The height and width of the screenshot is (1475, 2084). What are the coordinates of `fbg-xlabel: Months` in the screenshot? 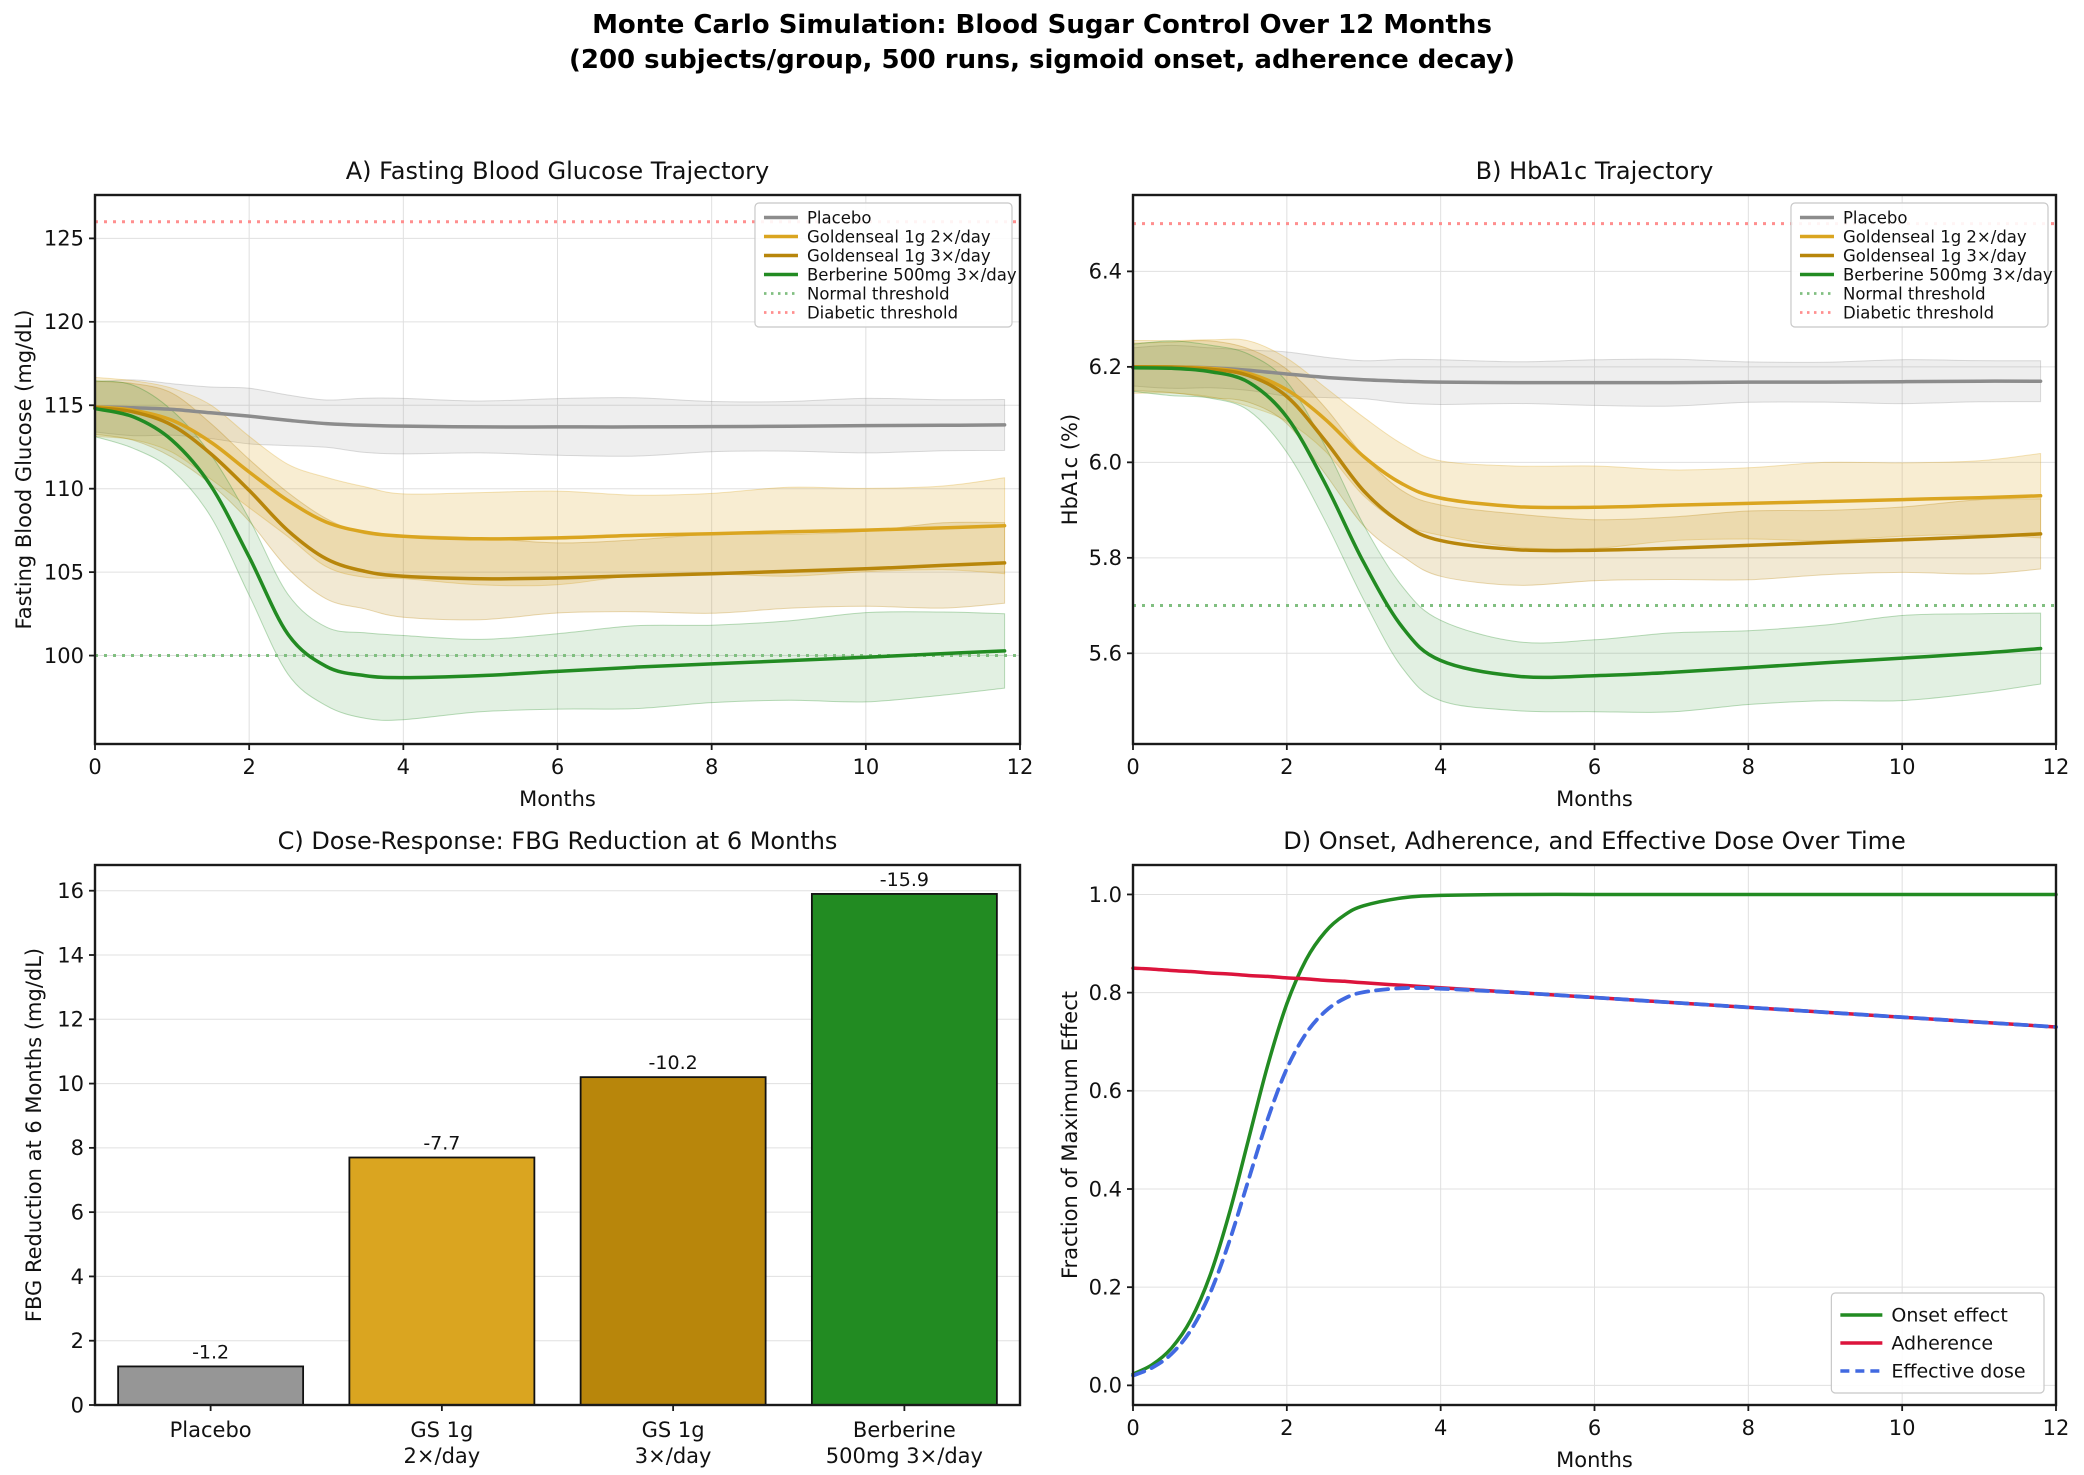 It's located at (557, 799).